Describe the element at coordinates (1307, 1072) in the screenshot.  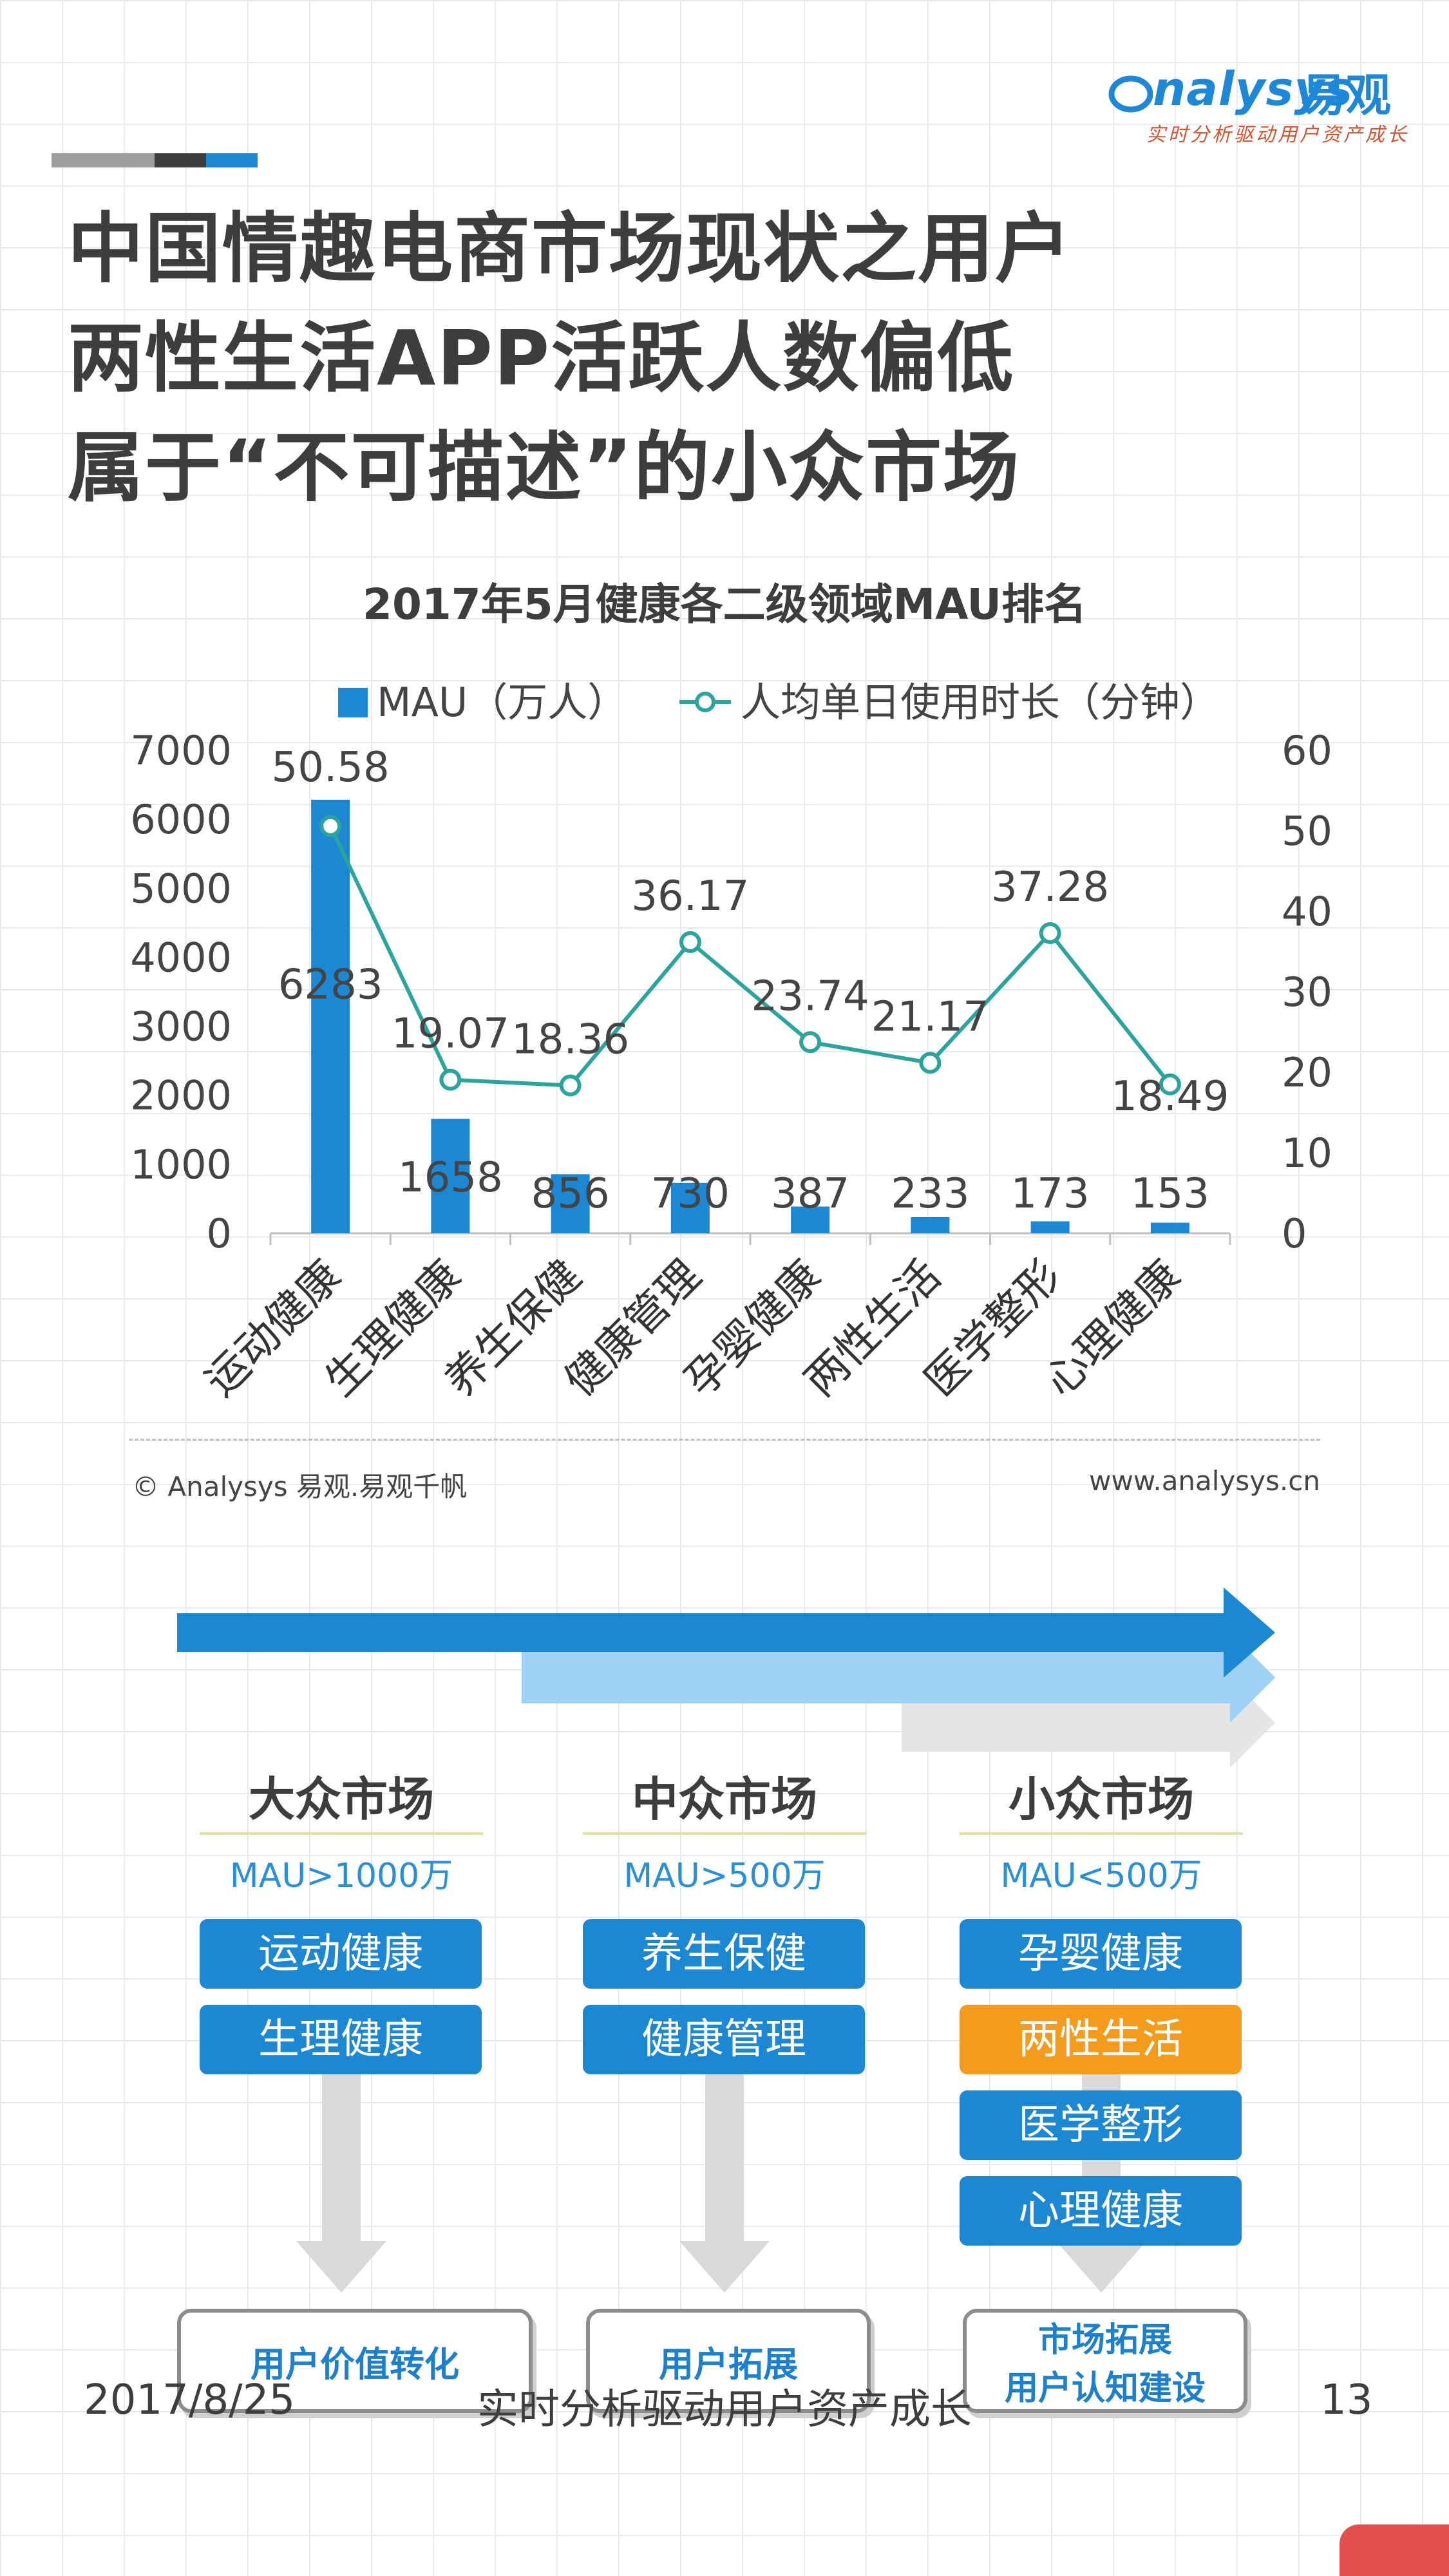
I see `y-right-tick-label: 20` at that location.